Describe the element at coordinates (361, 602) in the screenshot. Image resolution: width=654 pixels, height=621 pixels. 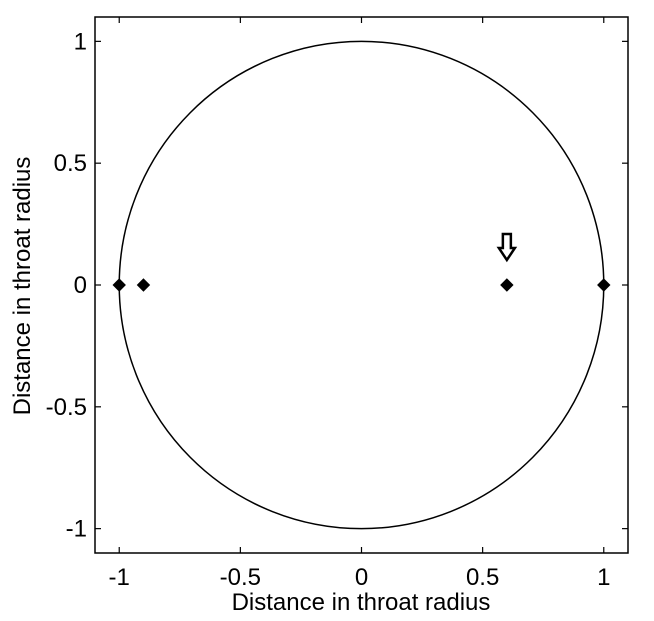
I see `x-axis-label: Distance in throat radius` at that location.